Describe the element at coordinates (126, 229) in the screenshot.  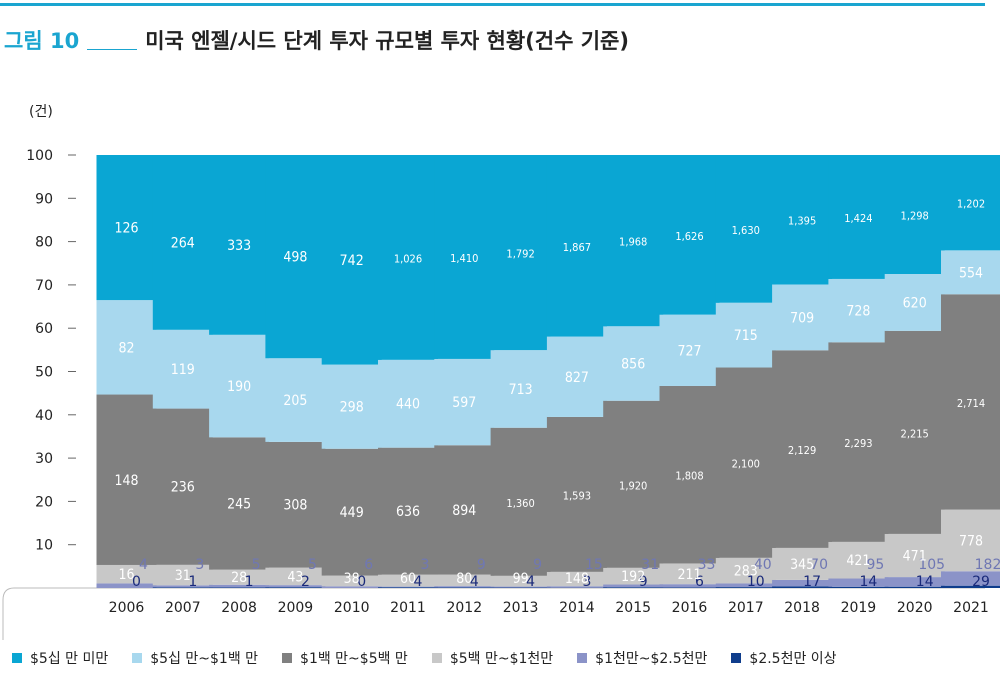
I see `data-label: 126` at that location.